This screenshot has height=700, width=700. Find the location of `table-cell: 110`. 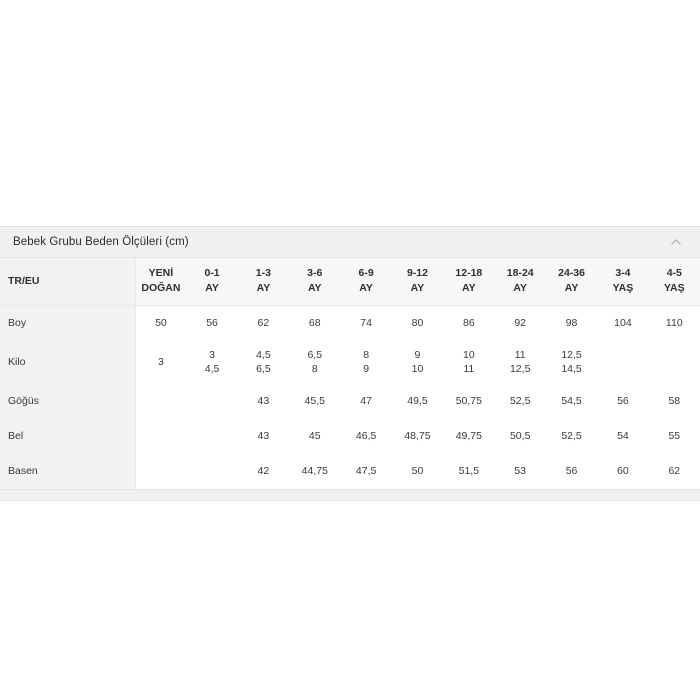

table-cell: 110 is located at coordinates (674, 322).